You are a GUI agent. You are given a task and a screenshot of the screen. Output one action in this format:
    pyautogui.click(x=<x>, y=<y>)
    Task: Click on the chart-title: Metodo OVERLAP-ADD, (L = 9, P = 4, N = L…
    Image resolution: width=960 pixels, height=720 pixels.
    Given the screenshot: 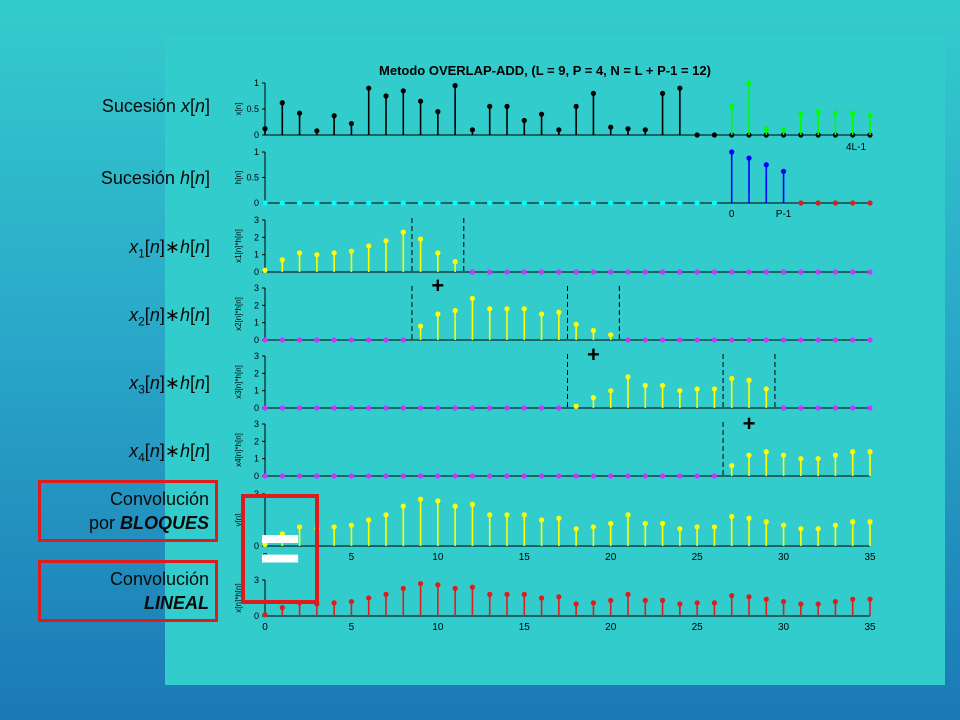 What is the action you would take?
    pyautogui.click(x=545, y=70)
    